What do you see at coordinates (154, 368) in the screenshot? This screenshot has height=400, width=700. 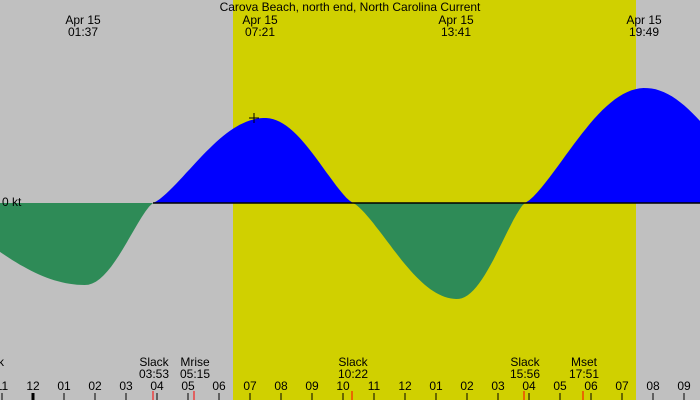 I see `event-label: Slack 03:53` at bounding box center [154, 368].